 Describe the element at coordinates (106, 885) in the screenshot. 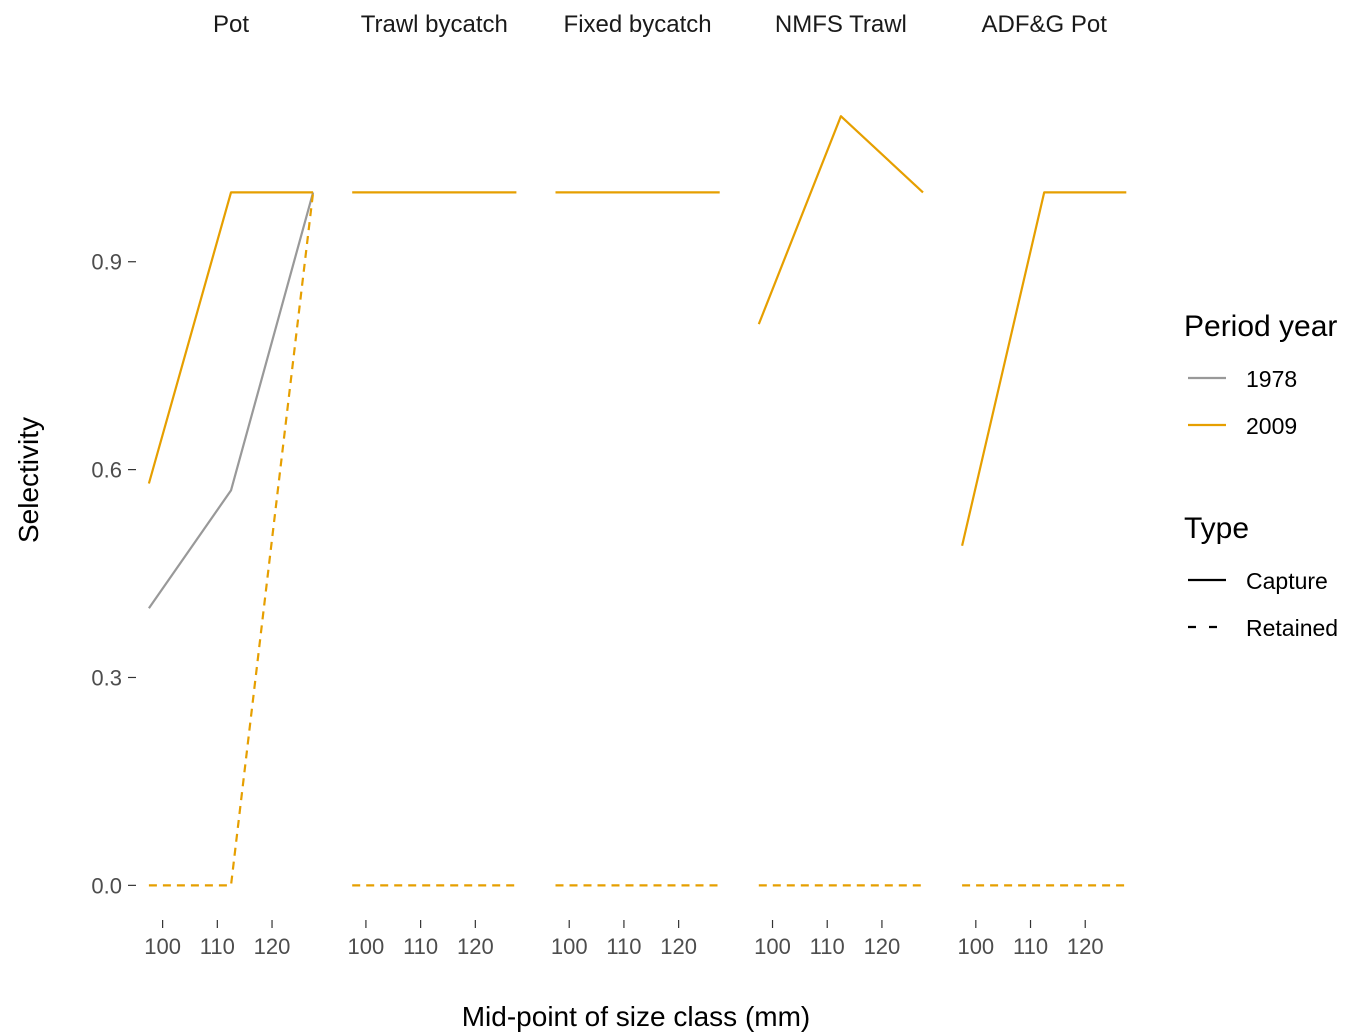

I see `y-tick-label: 0.0` at that location.